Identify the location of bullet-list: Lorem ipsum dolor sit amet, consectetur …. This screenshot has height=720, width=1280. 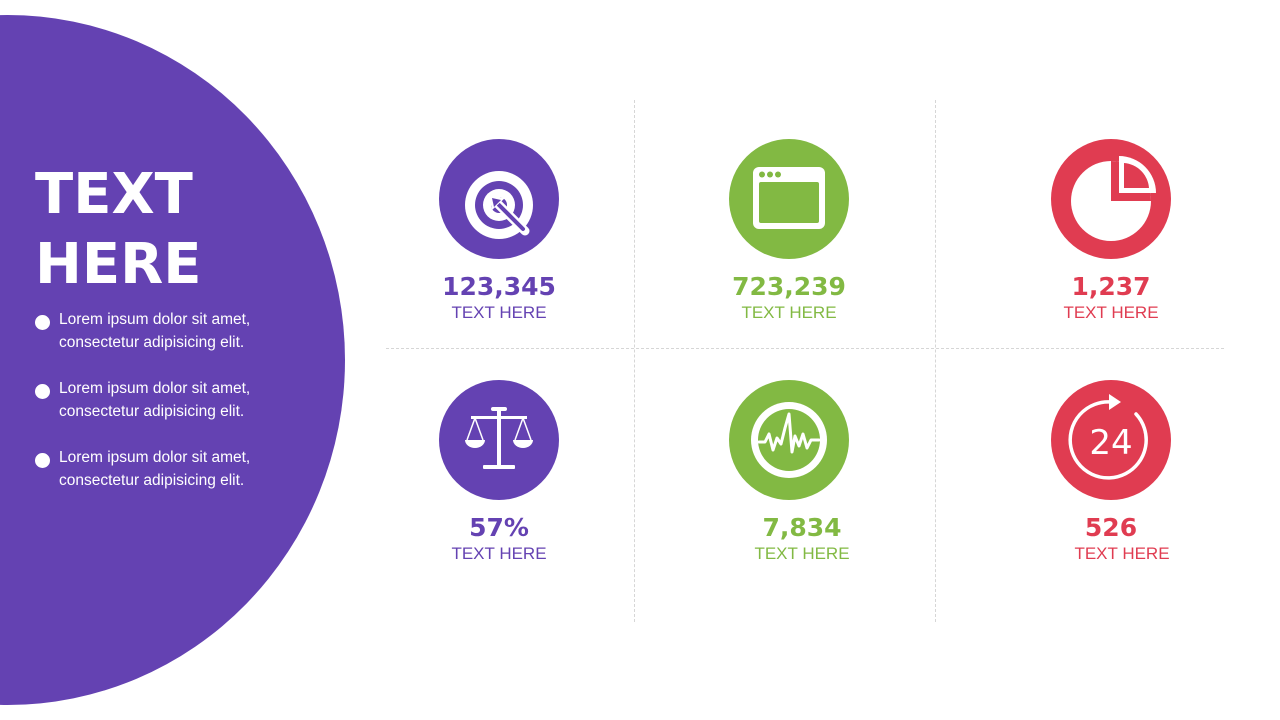
(165, 400).